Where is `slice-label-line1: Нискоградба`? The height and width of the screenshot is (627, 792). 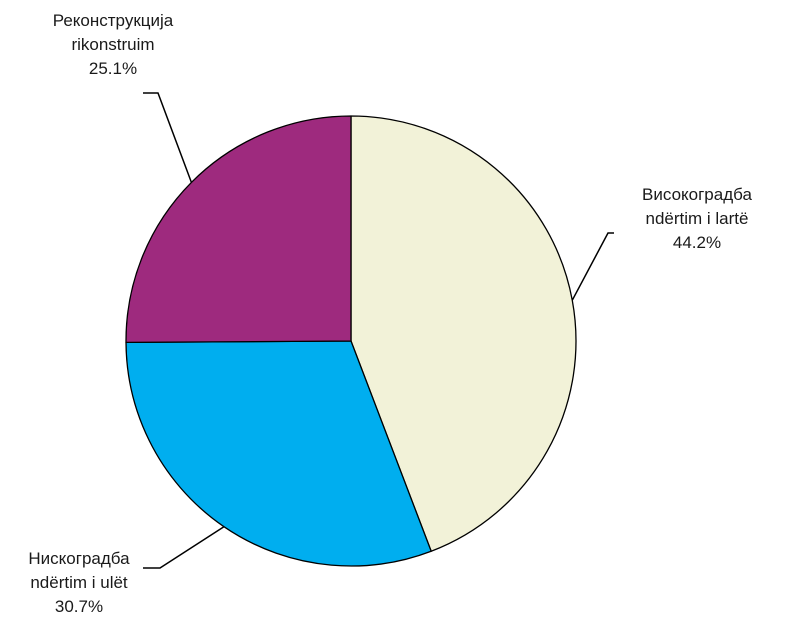
slice-label-line1: Нискоградба is located at coordinates (79, 558).